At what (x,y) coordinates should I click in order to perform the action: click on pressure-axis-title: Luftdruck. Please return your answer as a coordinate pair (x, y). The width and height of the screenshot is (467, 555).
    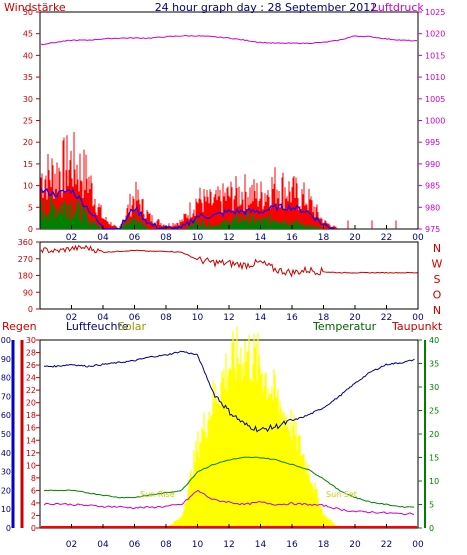
    Looking at the image, I should click on (398, 7).